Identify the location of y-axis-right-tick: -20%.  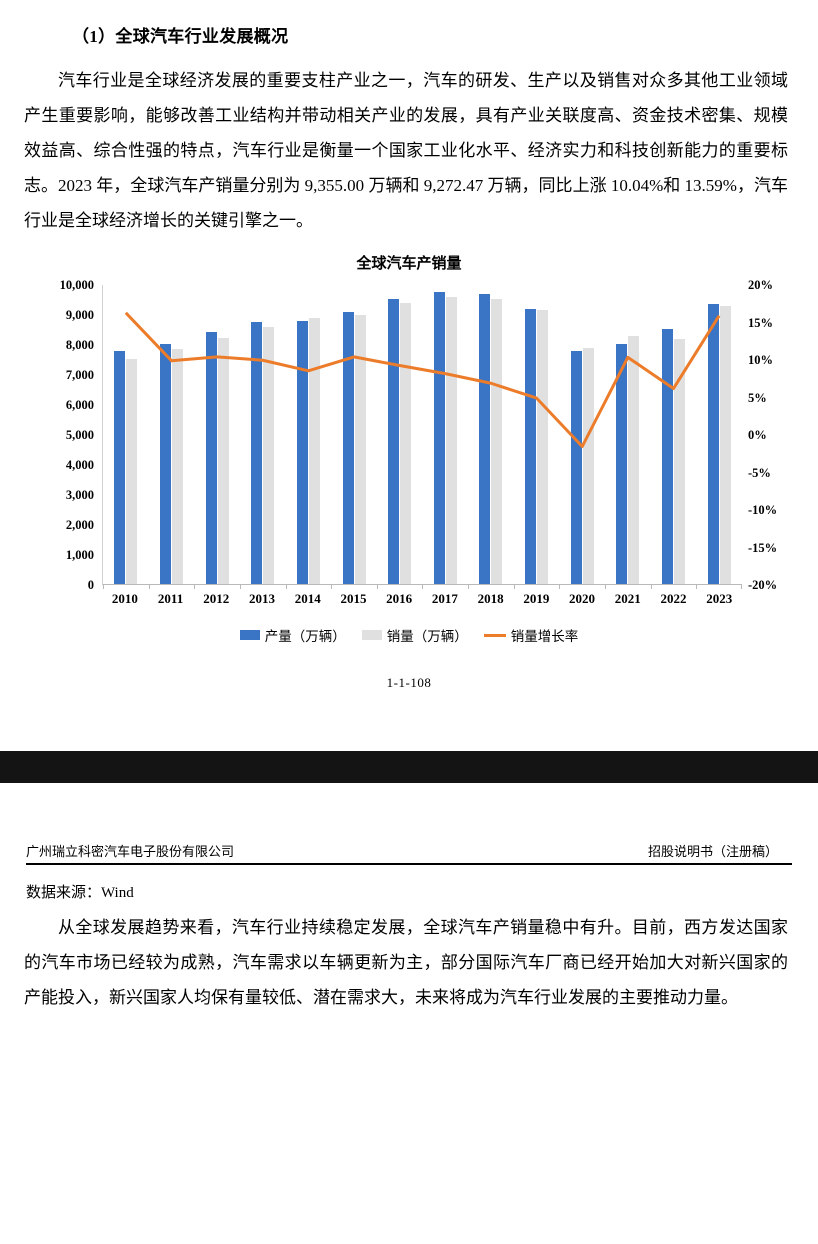
(763, 585).